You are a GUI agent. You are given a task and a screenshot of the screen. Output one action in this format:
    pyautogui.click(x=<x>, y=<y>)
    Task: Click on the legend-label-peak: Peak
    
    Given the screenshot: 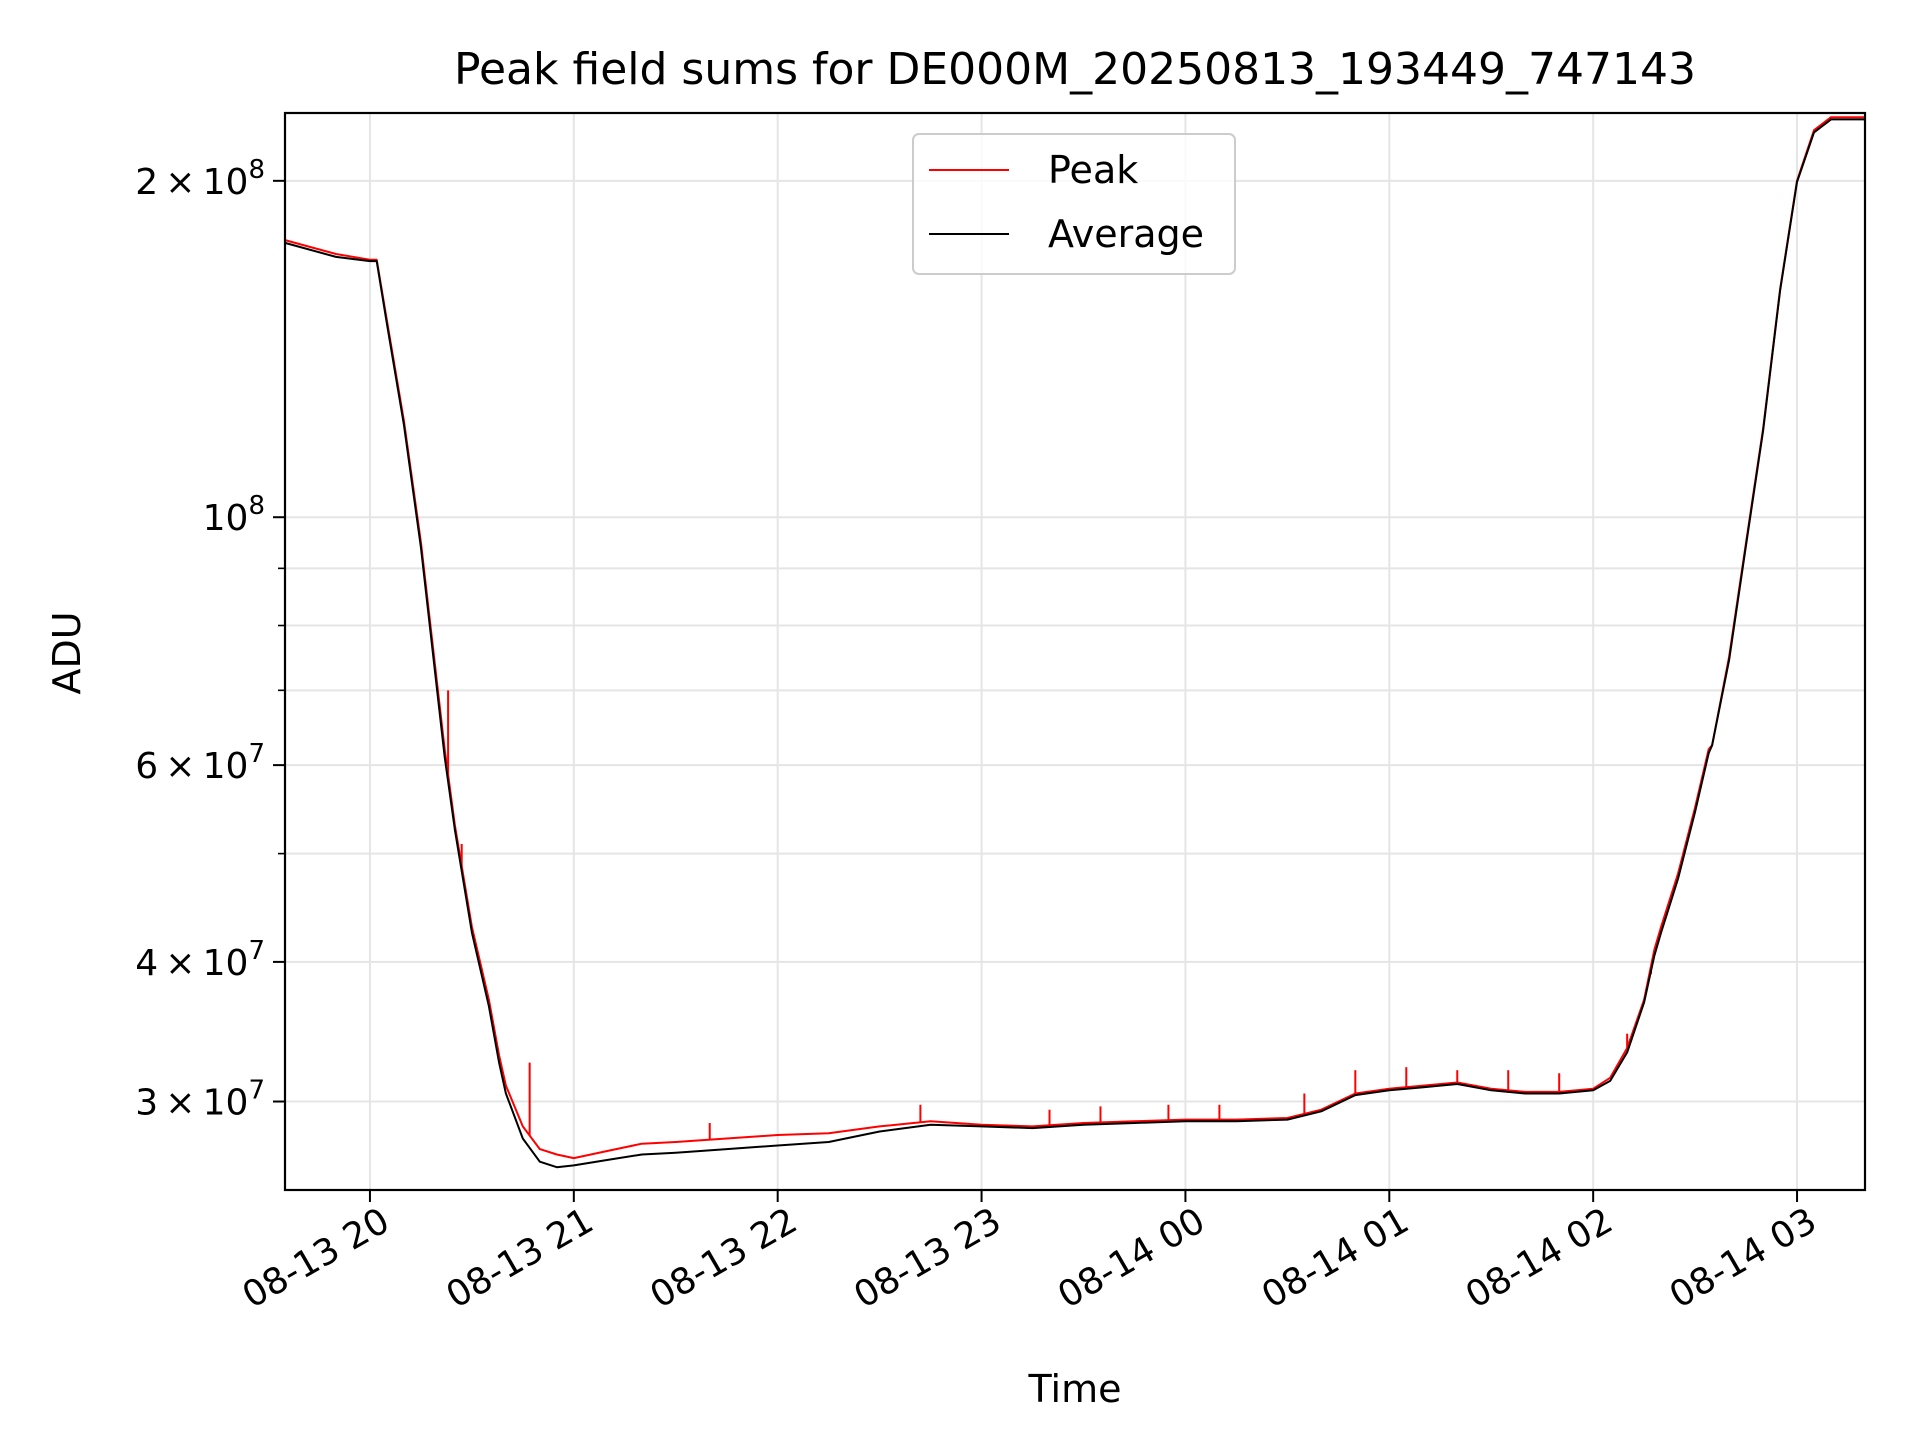 What is the action you would take?
    pyautogui.click(x=1093, y=170)
    